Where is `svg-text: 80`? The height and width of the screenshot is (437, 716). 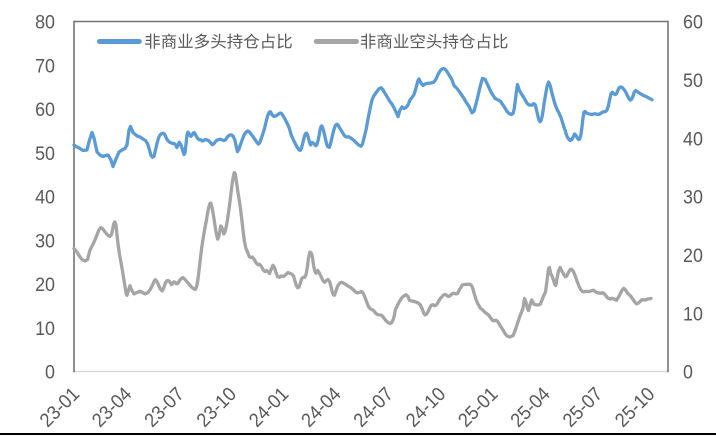 svg-text: 80 is located at coordinates (45, 23).